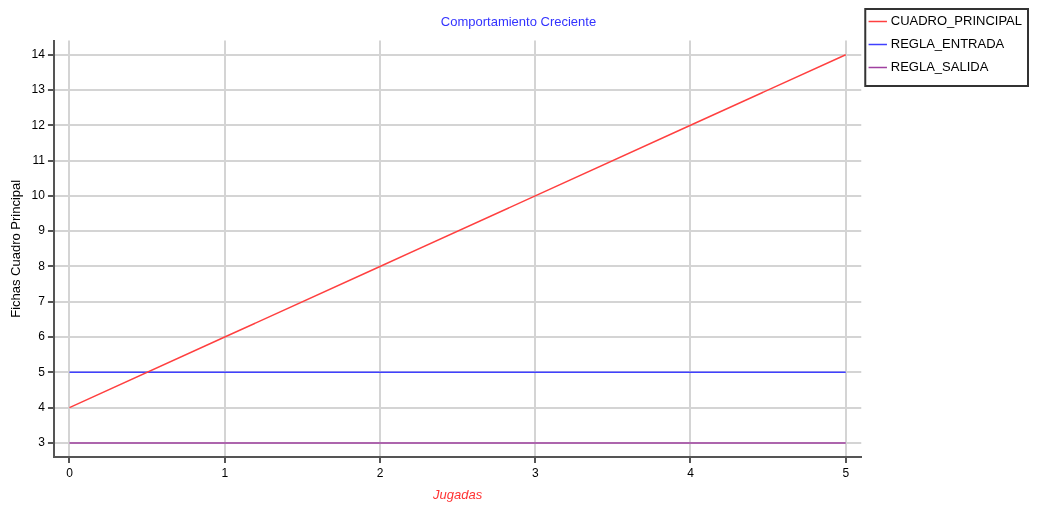 This screenshot has width=1042, height=512. Describe the element at coordinates (70, 472) in the screenshot. I see `x-tick-label: 0` at that location.